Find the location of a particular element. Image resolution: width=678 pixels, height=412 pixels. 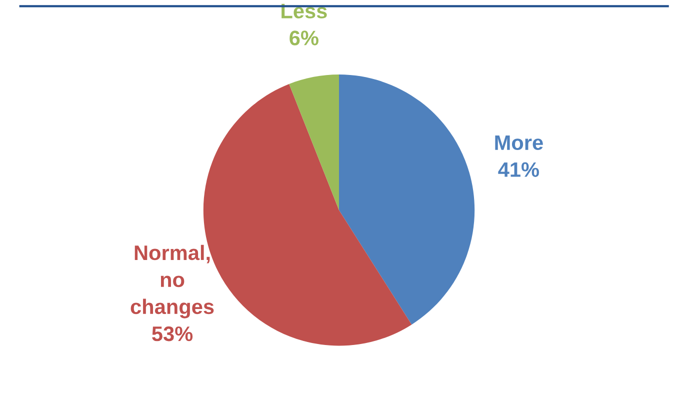

data-label: 41% is located at coordinates (518, 169).